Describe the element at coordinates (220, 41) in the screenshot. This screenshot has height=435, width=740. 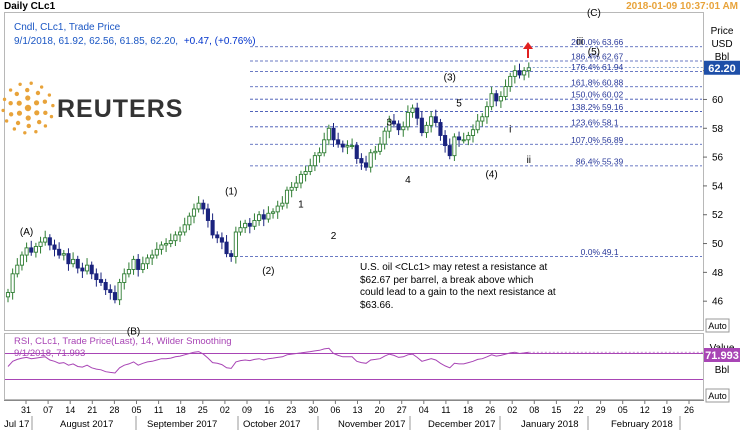
I see `price-legend-change: +0.47, (+0.76%)` at that location.